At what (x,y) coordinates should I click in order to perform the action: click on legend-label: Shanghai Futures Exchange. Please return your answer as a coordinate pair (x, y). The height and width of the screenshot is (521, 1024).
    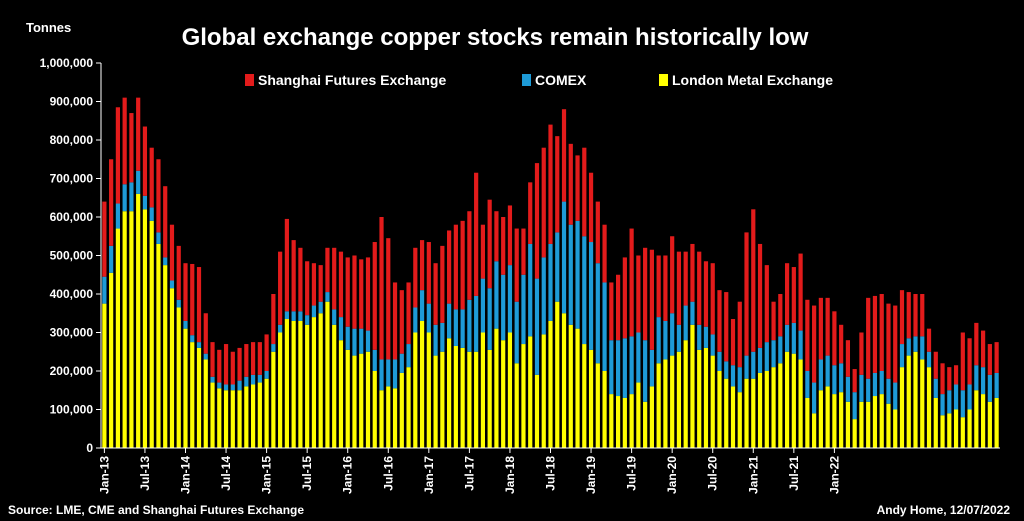
    Looking at the image, I should click on (352, 80).